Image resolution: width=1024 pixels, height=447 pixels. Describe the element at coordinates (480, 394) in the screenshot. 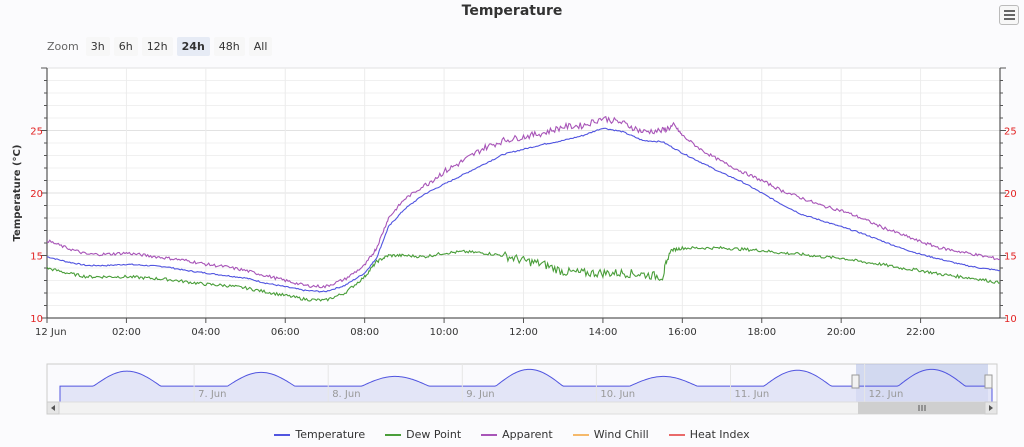

I see `navigator-date-label: 9. Jun` at that location.